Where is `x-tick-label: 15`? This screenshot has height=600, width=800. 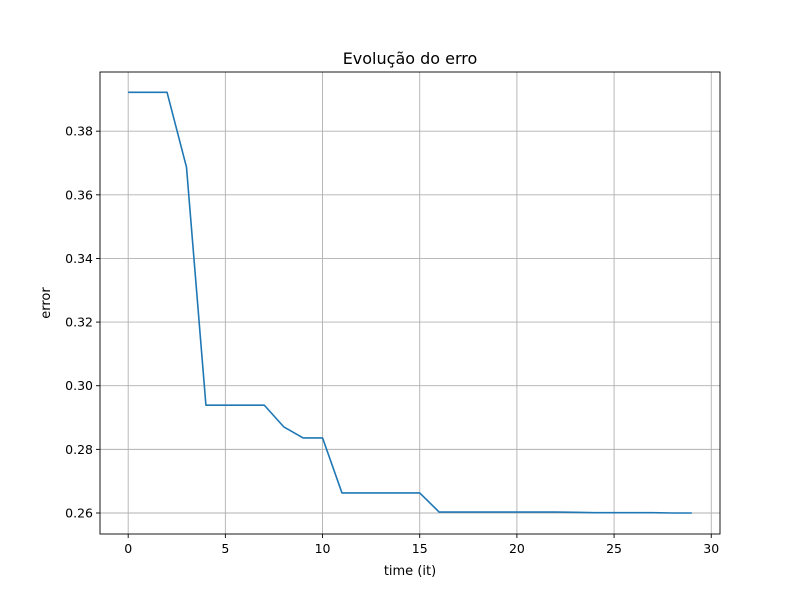 x-tick-label: 15 is located at coordinates (420, 548).